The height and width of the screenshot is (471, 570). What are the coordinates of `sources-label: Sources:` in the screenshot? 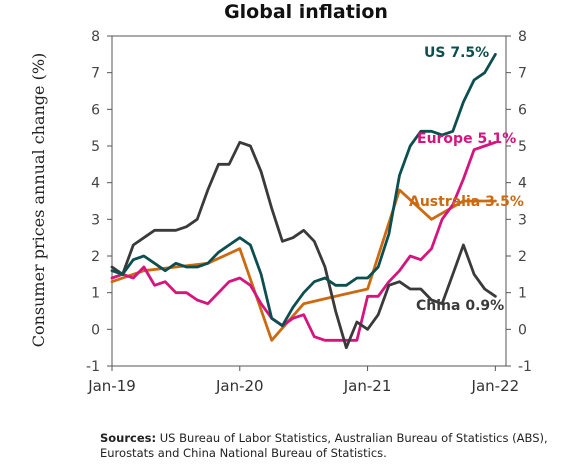 It's located at (128, 438).